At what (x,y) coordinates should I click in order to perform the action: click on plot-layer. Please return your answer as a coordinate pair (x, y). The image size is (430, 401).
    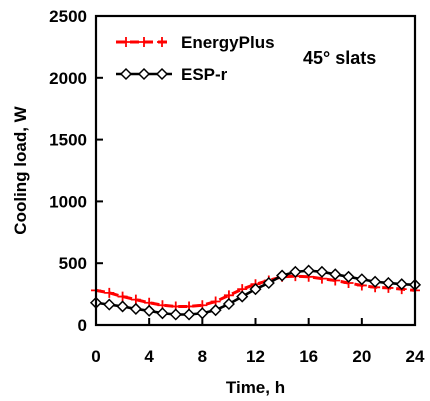
    Looking at the image, I should click on (255, 292).